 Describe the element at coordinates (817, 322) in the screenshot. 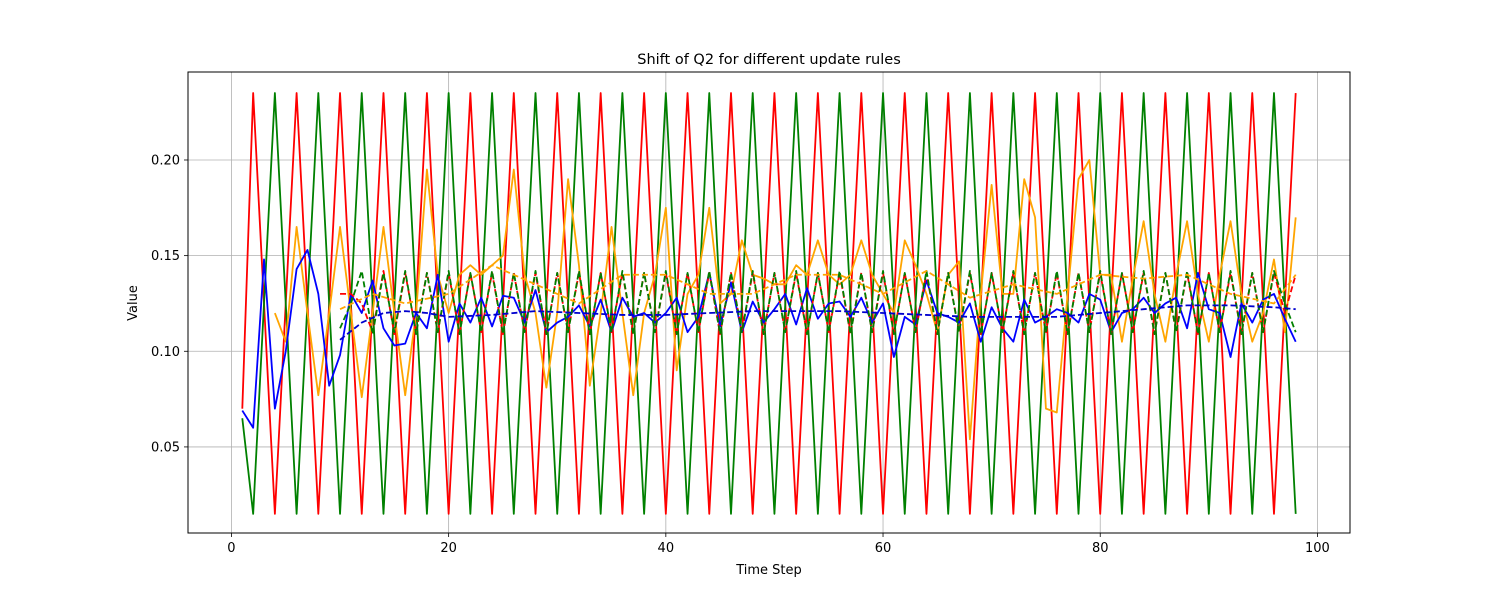

I see `series-line-8-dashed` at that location.